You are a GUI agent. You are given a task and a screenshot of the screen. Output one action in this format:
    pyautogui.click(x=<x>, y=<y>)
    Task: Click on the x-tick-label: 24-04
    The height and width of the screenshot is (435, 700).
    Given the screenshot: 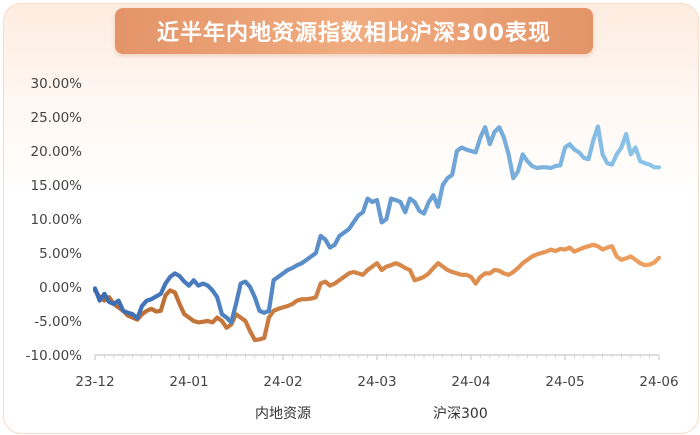 What is the action you would take?
    pyautogui.click(x=470, y=382)
    